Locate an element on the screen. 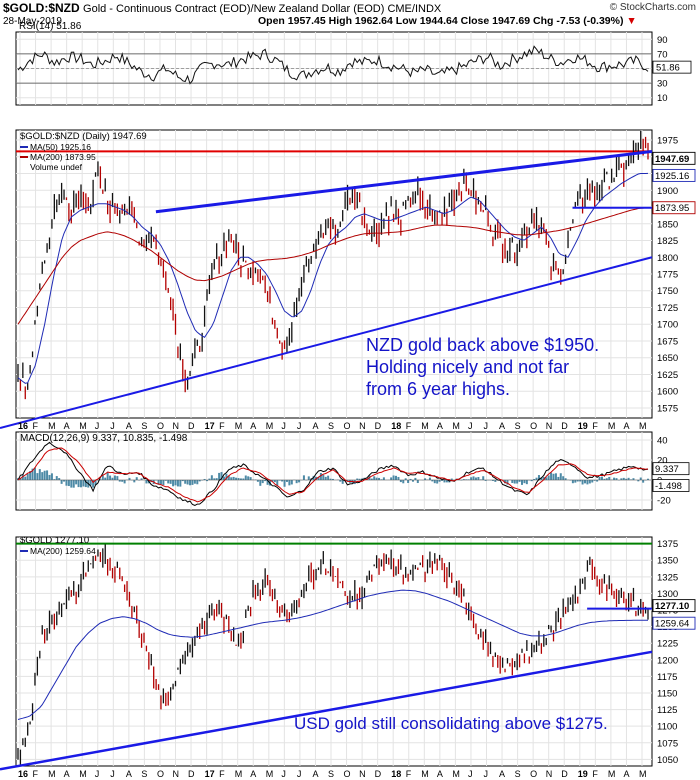 The width and height of the screenshot is (700, 780). rsi-title: RSI(14) 51.86 is located at coordinates (50, 26).